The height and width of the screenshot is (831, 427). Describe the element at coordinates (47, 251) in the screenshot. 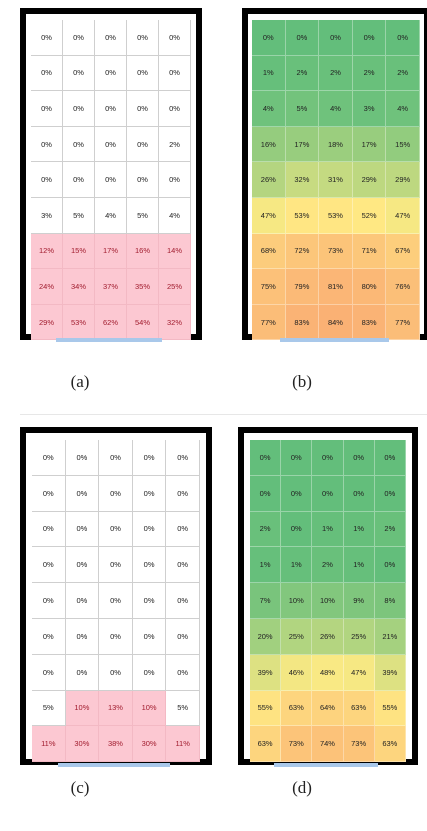

I see `heatmap-cell: 12%` at that location.